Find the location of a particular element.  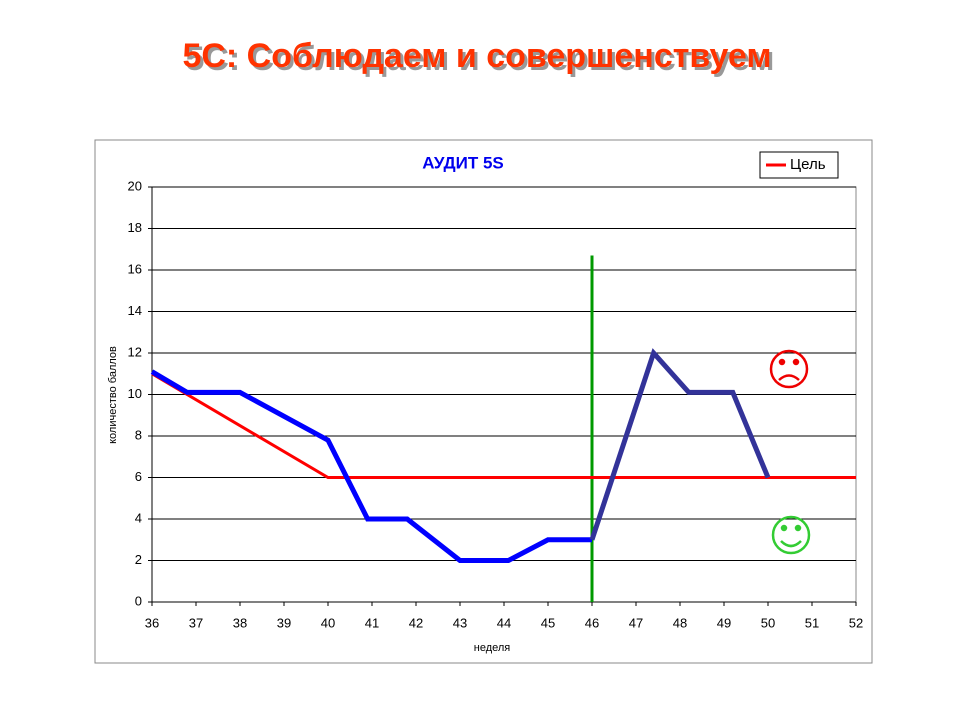

x-tick-label: 43 is located at coordinates (460, 622).